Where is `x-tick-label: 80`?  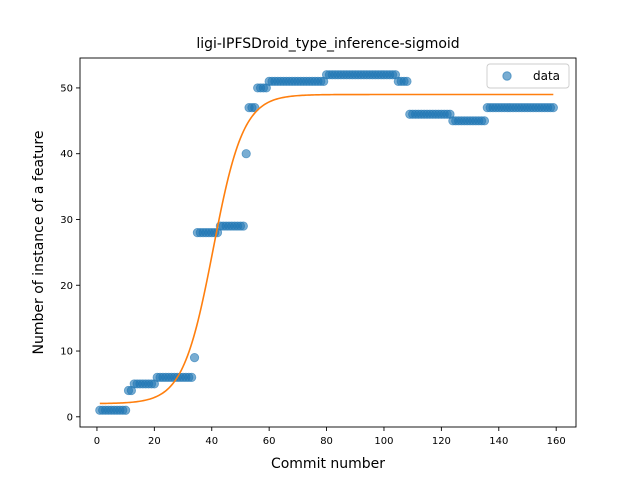 x-tick-label: 80 is located at coordinates (326, 441).